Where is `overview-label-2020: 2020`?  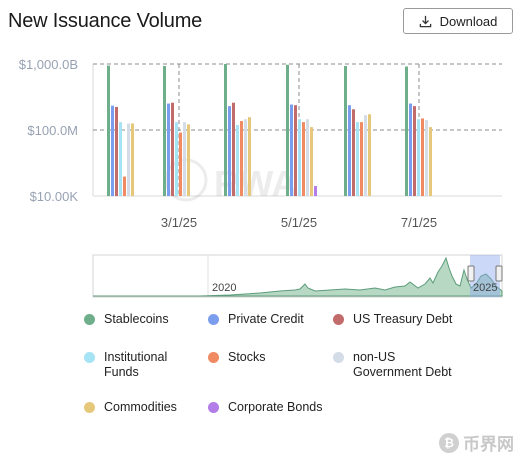
overview-label-2020: 2020 is located at coordinates (224, 288).